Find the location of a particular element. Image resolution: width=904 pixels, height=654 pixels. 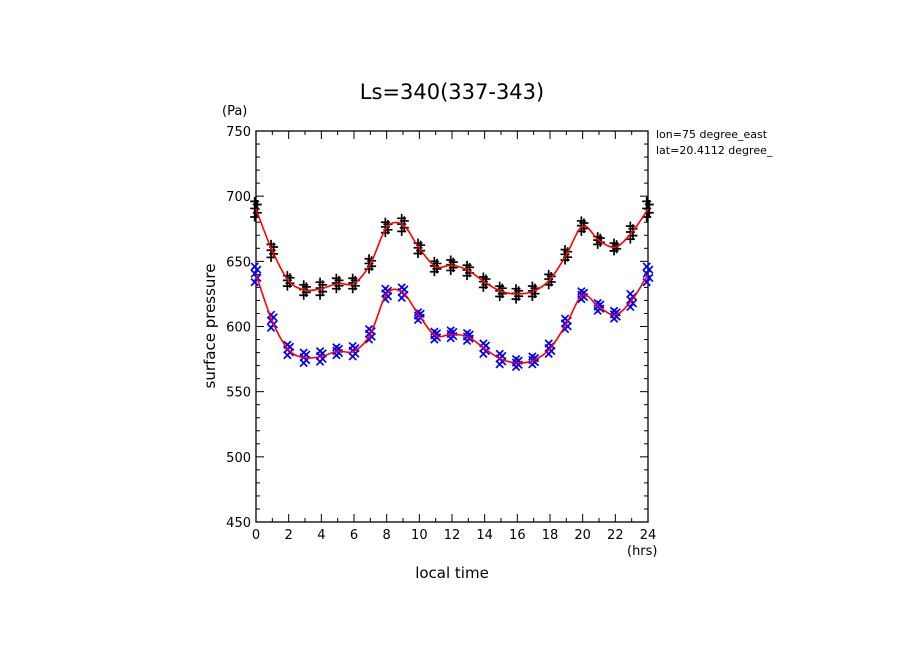

x-tick-label: 14 is located at coordinates (484, 535).